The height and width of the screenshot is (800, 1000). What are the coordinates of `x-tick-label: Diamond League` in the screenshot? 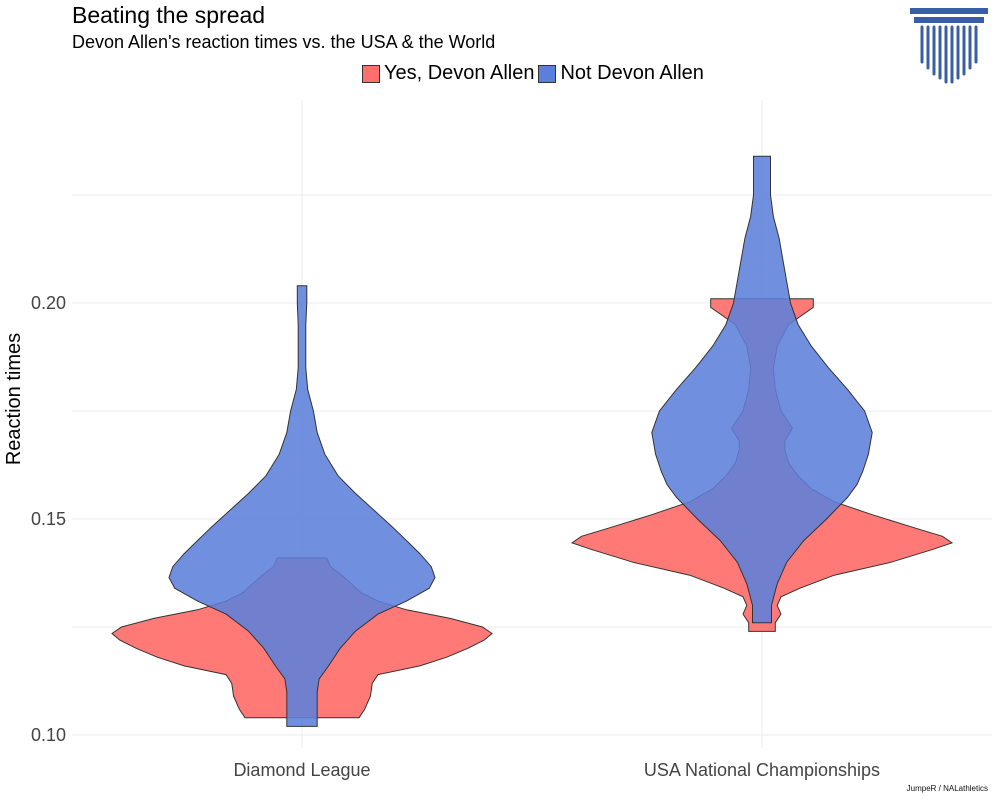 It's located at (301, 770).